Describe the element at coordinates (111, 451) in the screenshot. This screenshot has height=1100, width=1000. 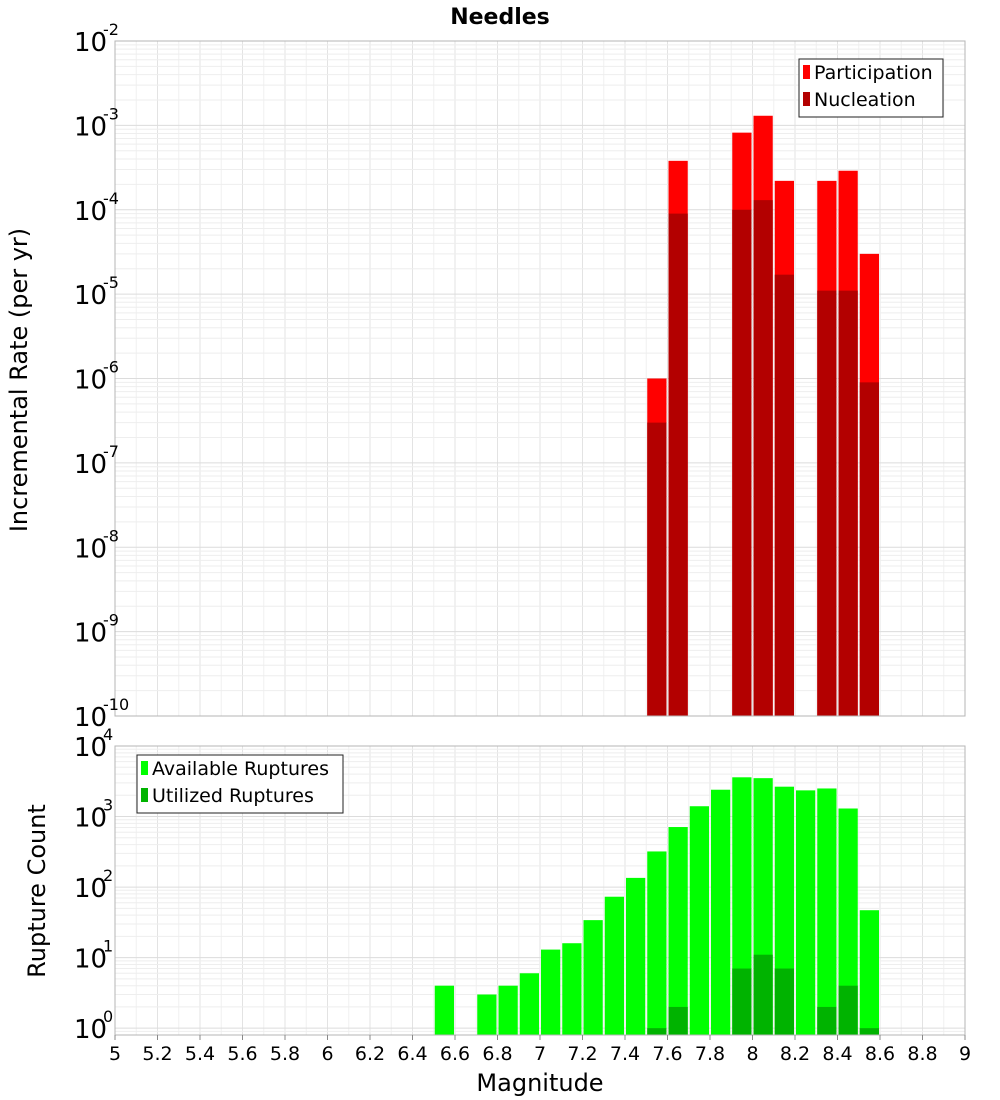
I see `top-y-tick-exponent: -7` at that location.